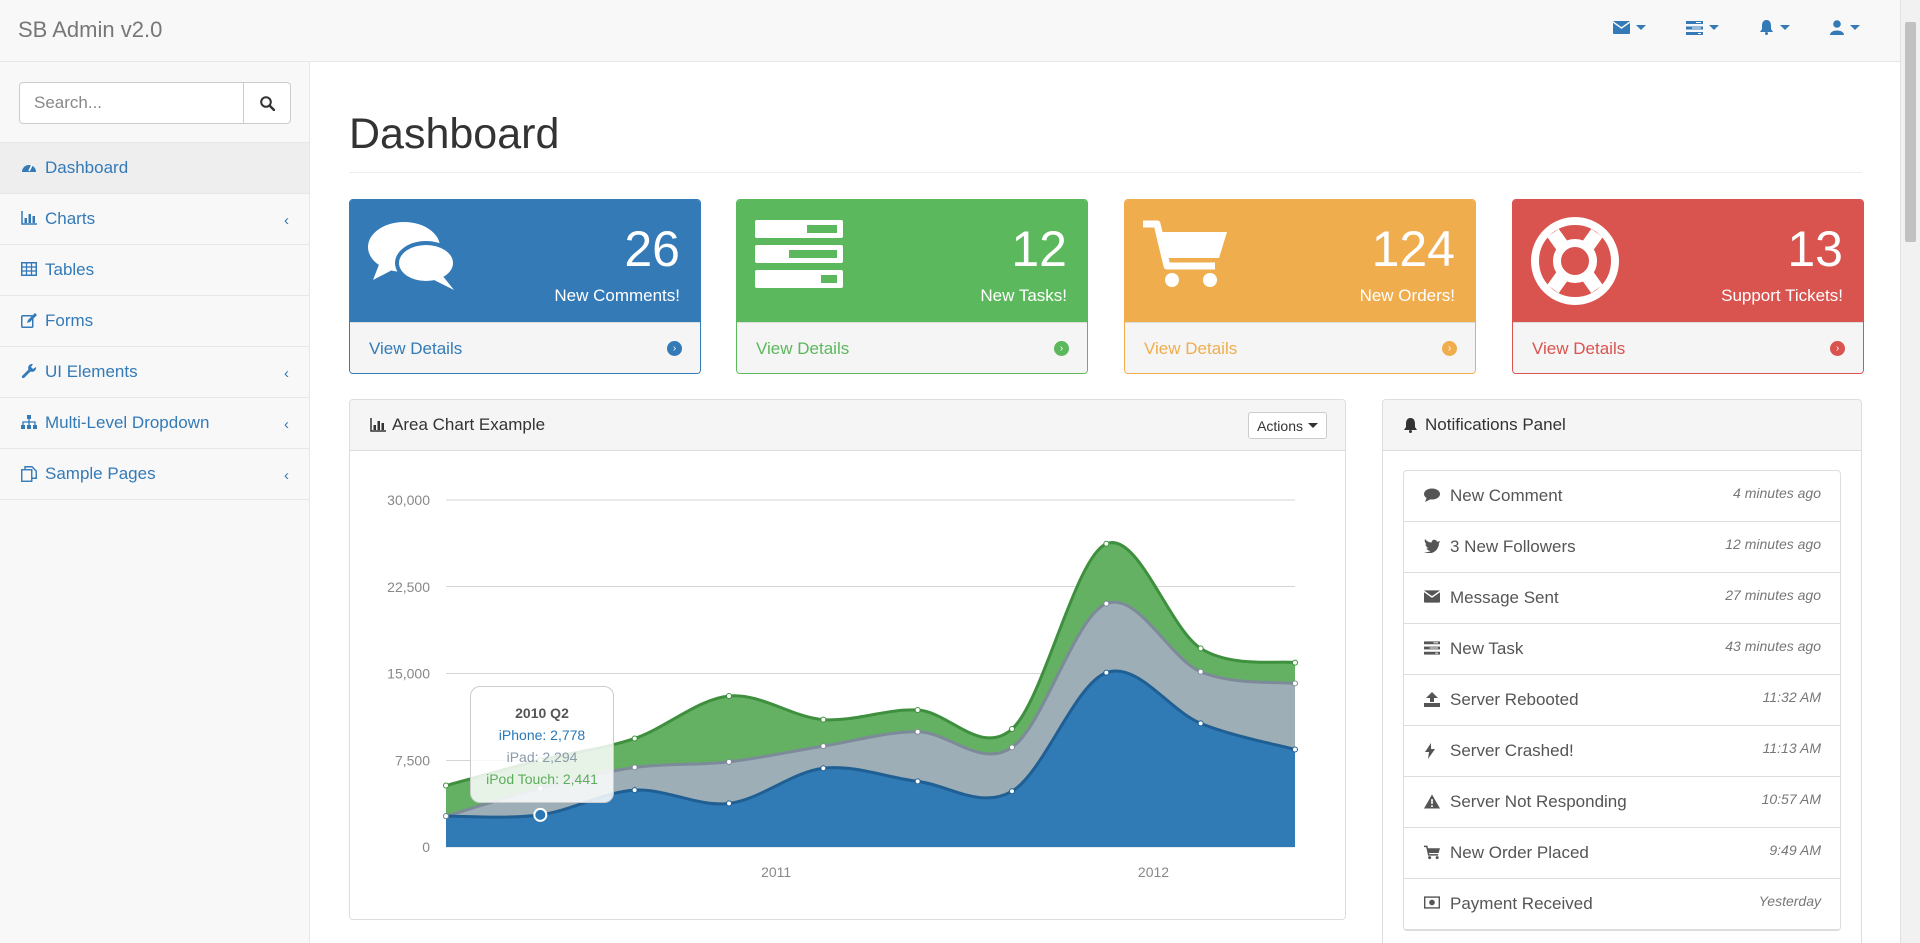 The width and height of the screenshot is (1920, 943). I want to click on scrollbar-thumb, so click(1910, 132).